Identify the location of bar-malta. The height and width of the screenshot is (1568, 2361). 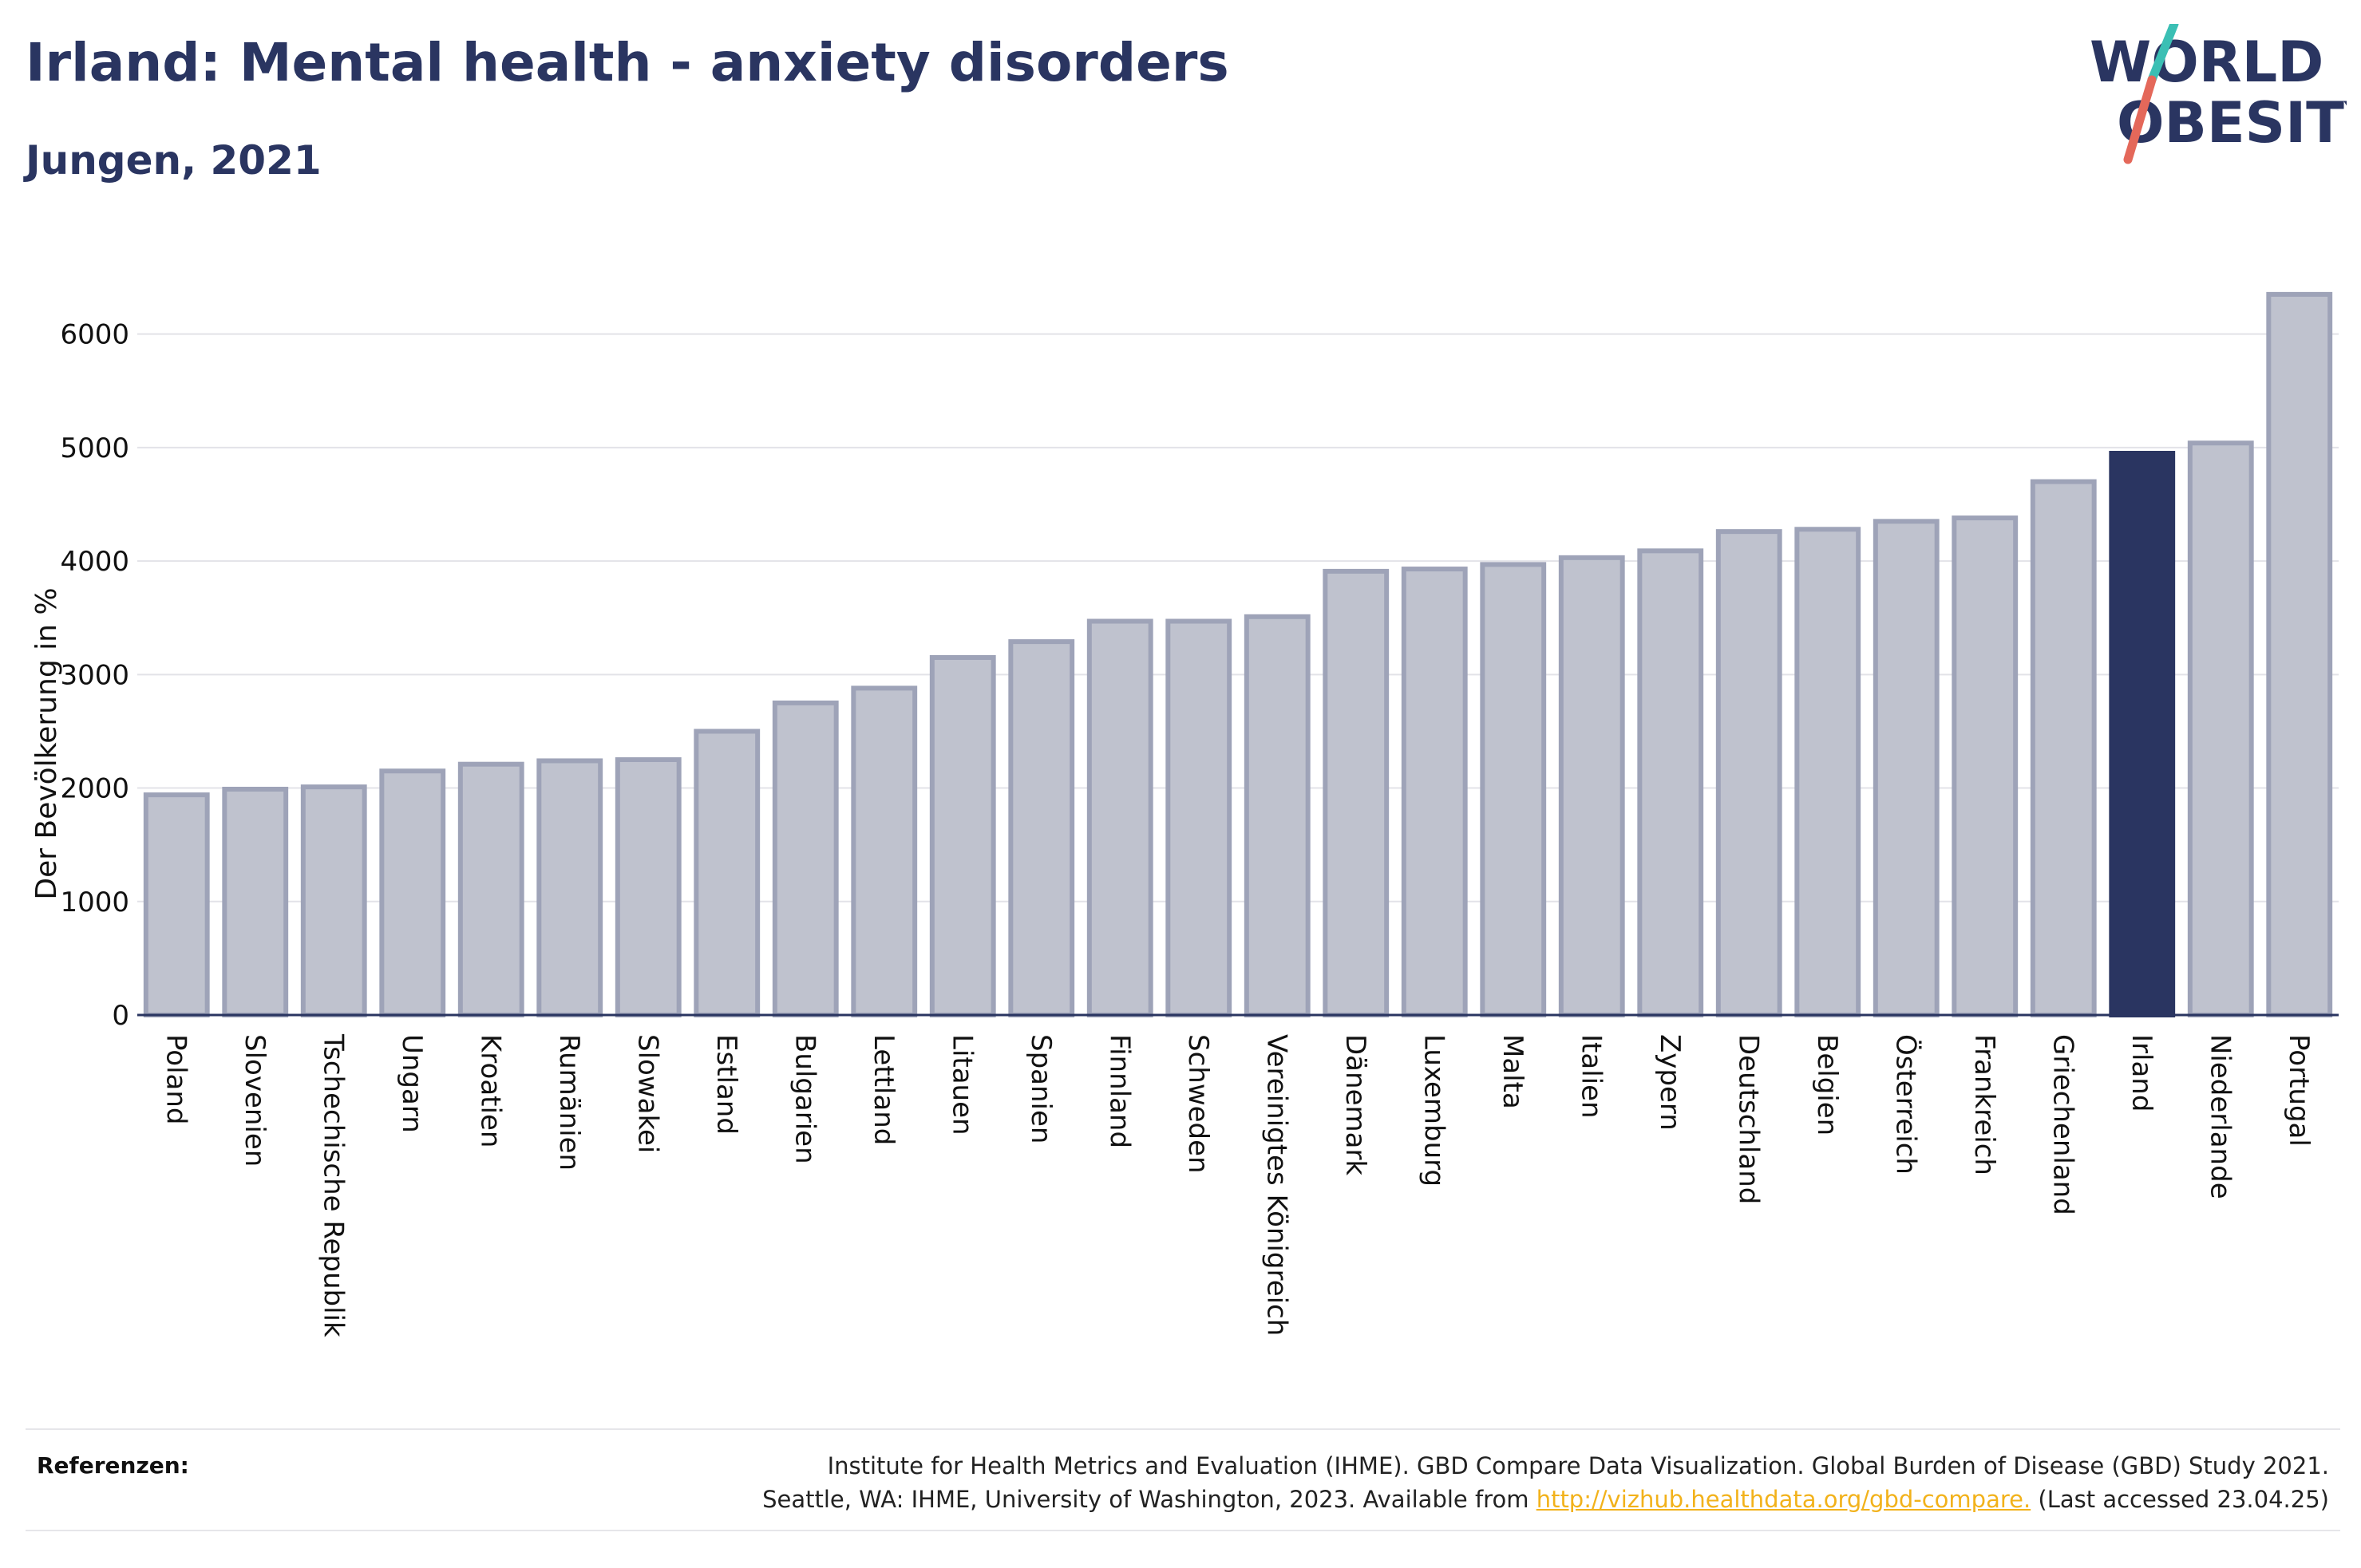
(1513, 789).